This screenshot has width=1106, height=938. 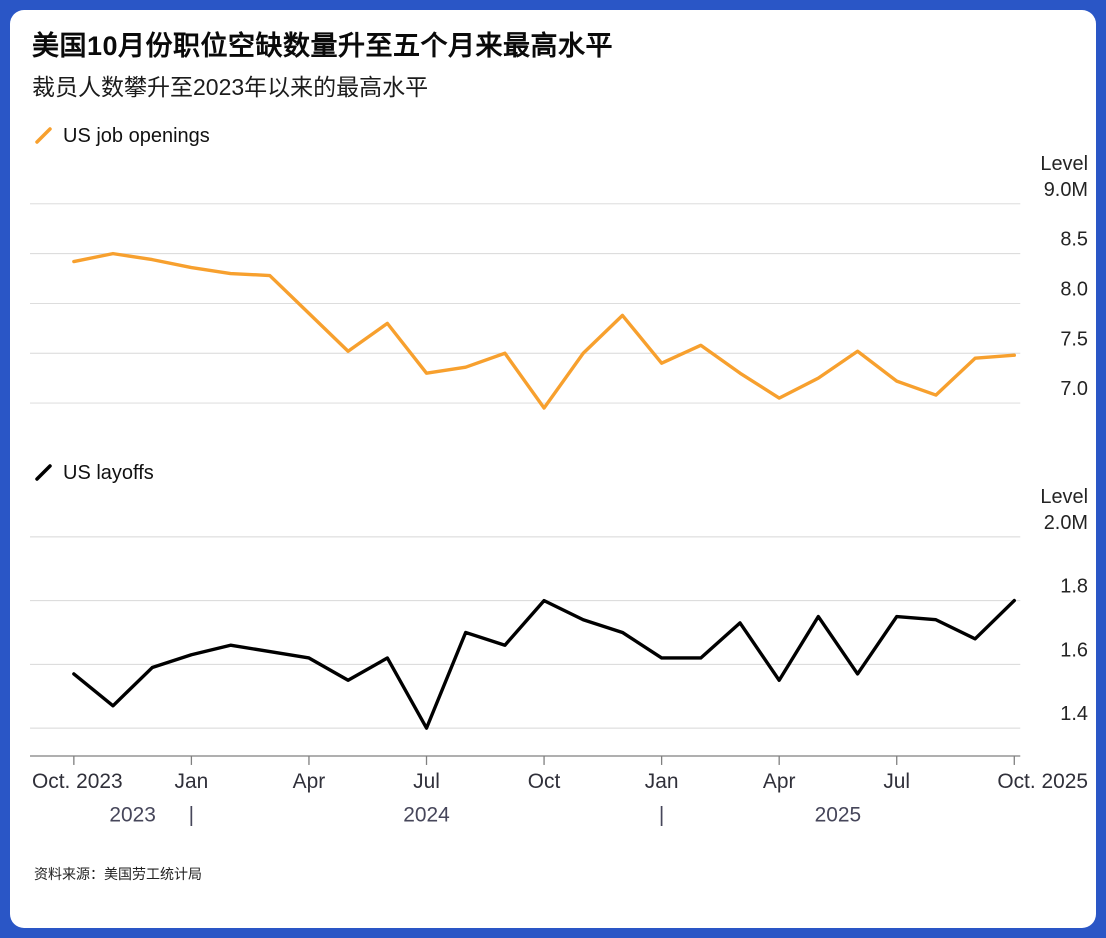 I want to click on page-title: 美国10月份职位空缺数量升至五个月来最高水平, so click(x=323, y=46).